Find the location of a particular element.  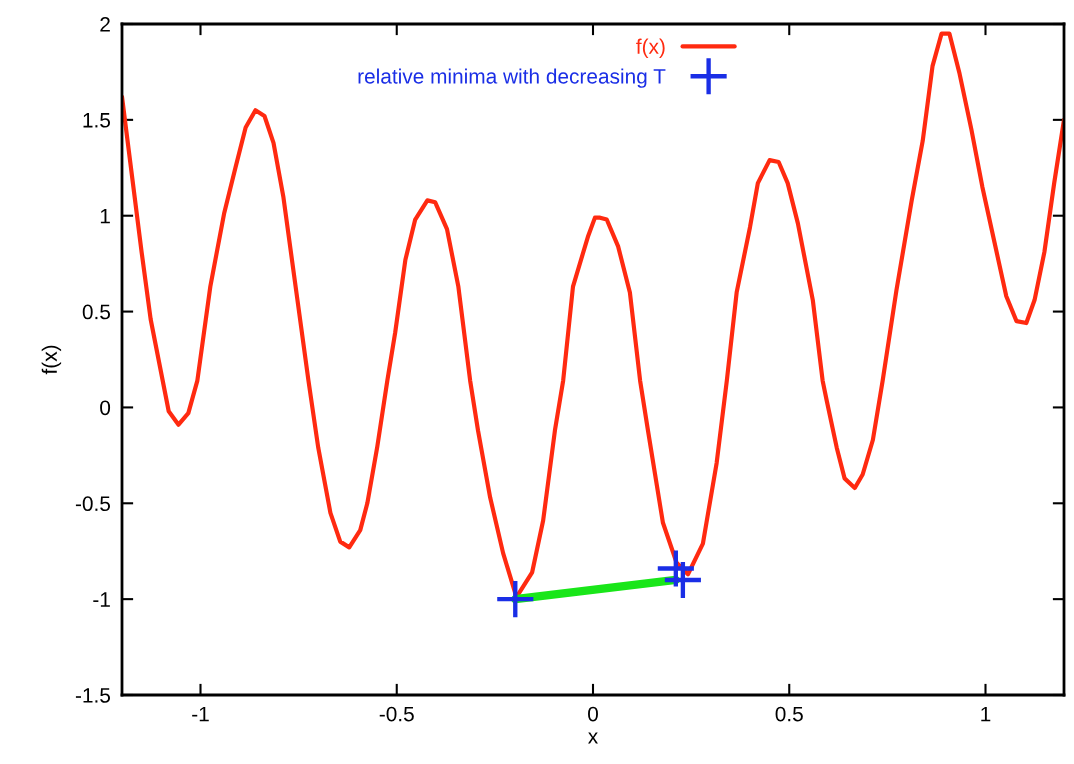

y-tick-label: 1.5 is located at coordinates (97, 120).